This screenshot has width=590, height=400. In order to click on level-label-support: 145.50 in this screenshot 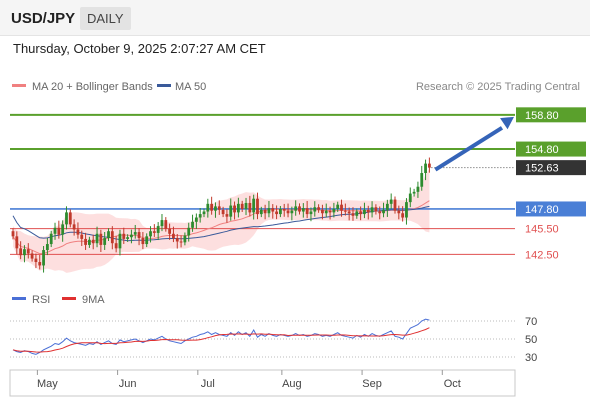, I will do `click(542, 230)`.